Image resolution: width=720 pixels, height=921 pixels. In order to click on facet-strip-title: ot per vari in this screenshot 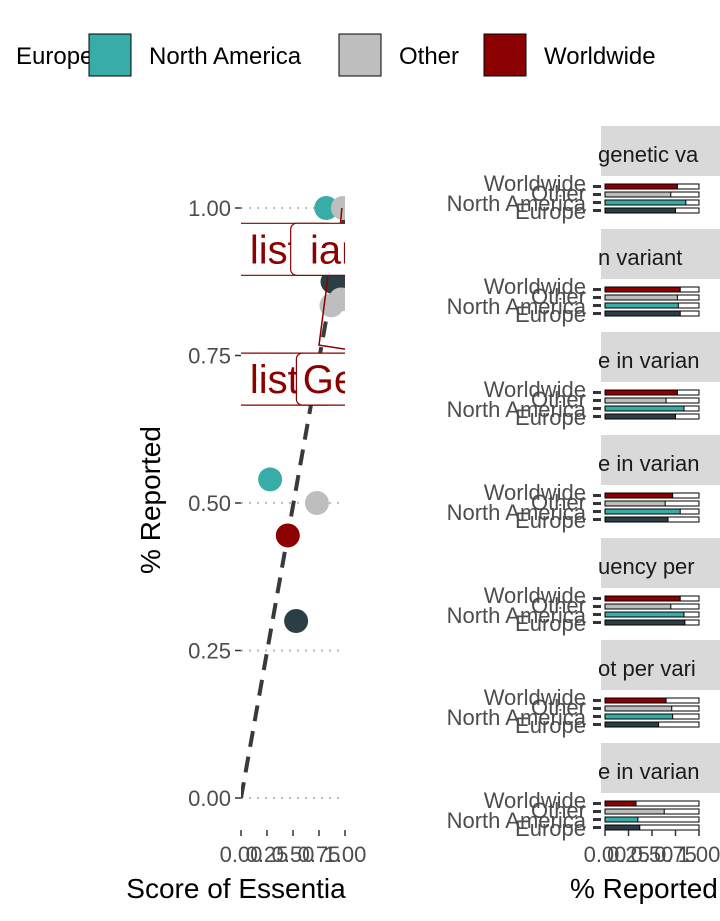, I will do `click(647, 668)`.